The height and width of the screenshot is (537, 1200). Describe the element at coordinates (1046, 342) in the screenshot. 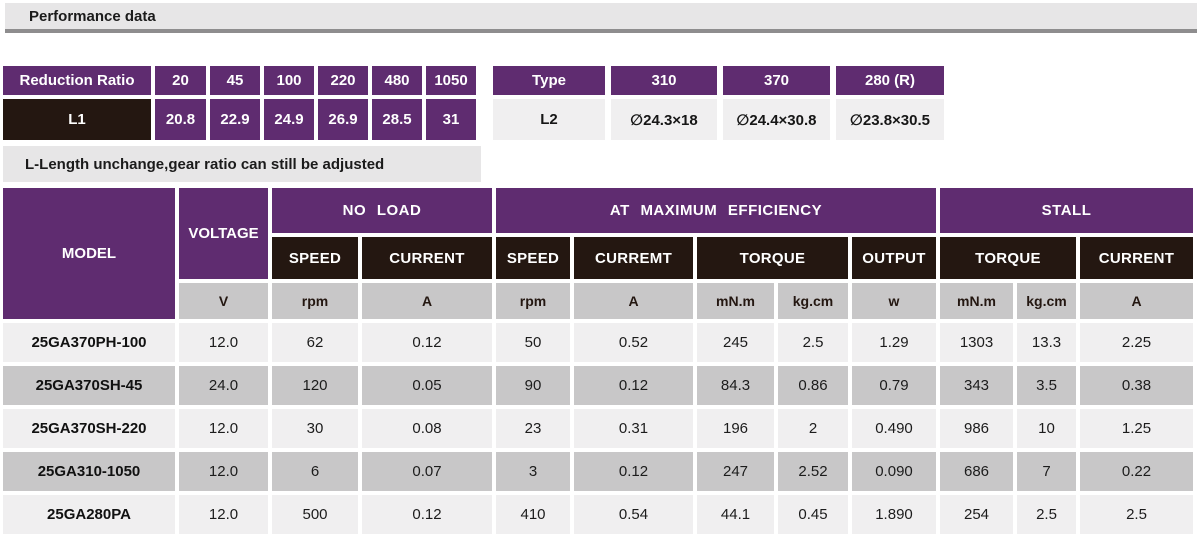

I see `value-cell: 13.3` at that location.